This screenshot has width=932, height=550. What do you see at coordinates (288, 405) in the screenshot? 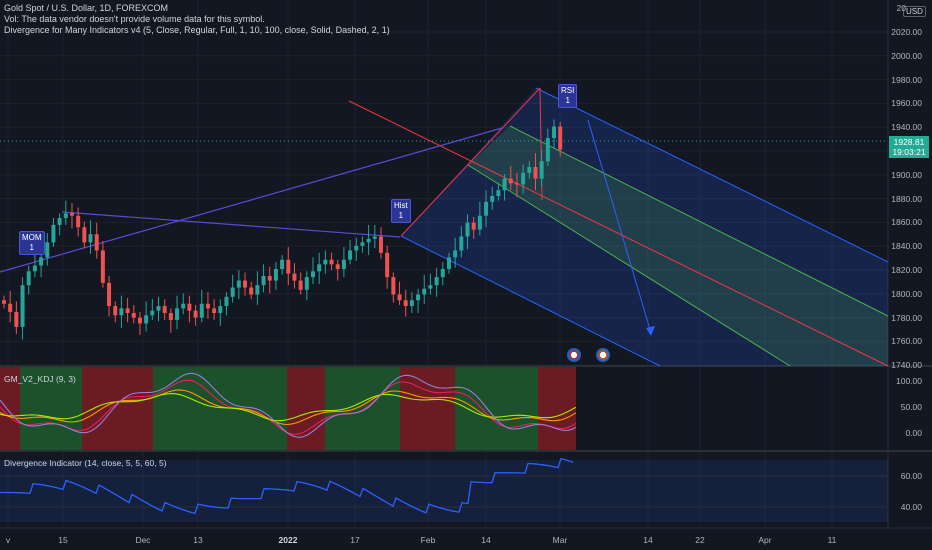
I see `kdj-extra-line` at bounding box center [288, 405].